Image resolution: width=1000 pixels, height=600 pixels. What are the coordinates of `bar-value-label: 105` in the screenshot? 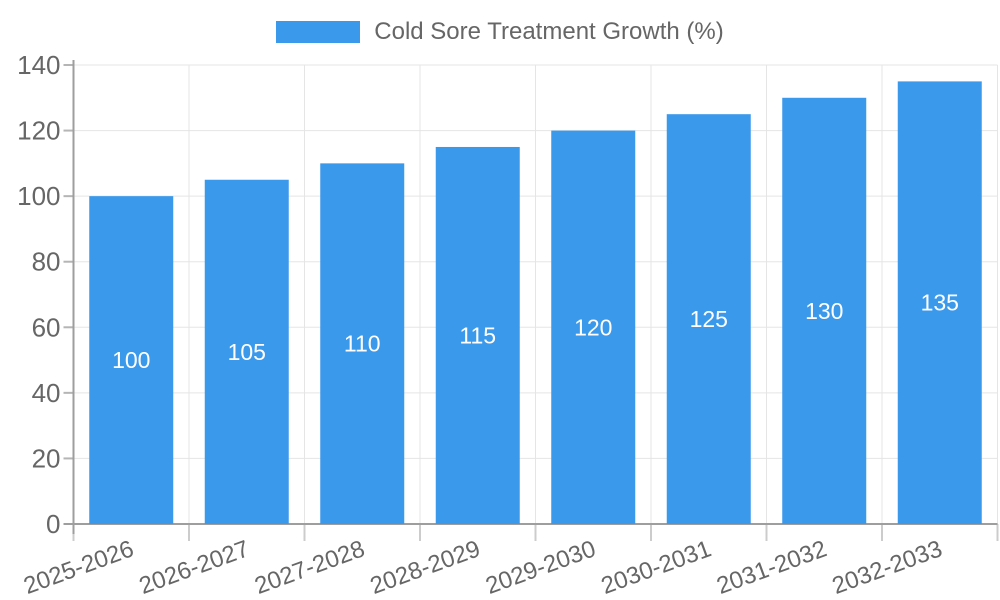 It's located at (247, 352).